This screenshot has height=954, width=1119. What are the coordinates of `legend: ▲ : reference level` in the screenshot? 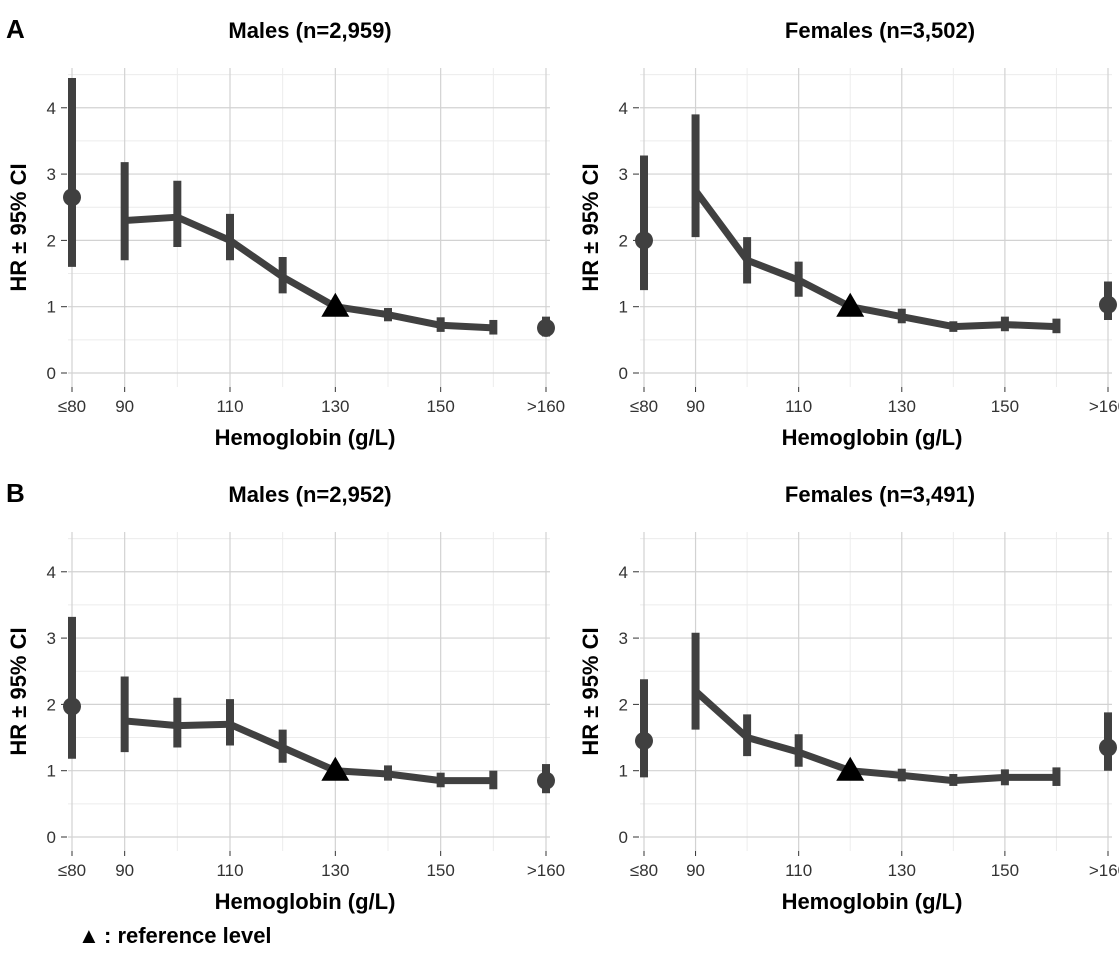 It's located at (175, 935).